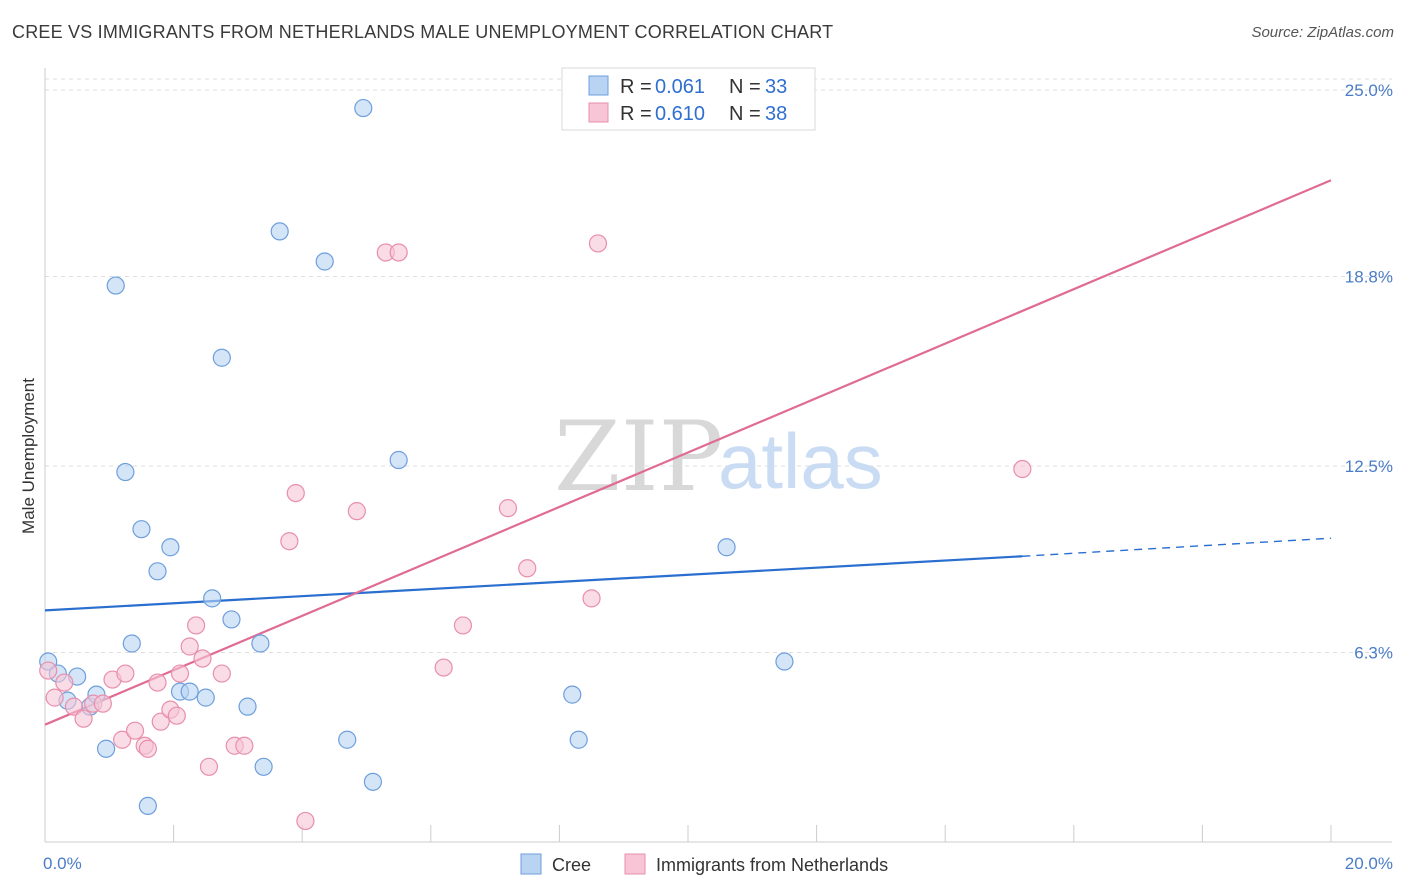 The width and height of the screenshot is (1406, 892). Describe the element at coordinates (635, 864) in the screenshot. I see `series-legend-swatch-netherlands` at that location.